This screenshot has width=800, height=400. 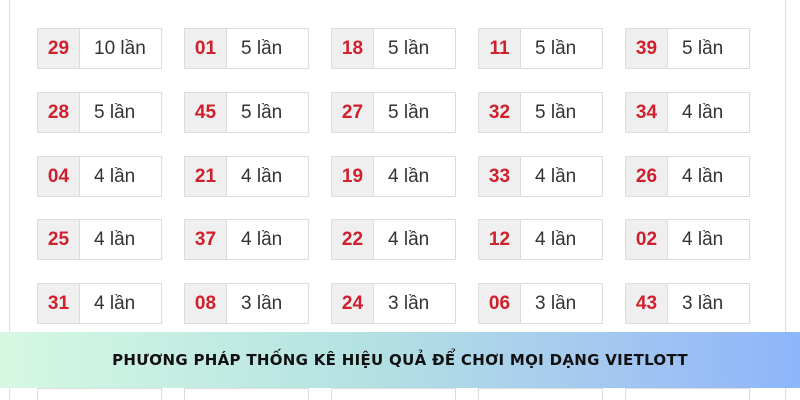 What do you see at coordinates (59, 48) in the screenshot?
I see `lottery-number: 29` at bounding box center [59, 48].